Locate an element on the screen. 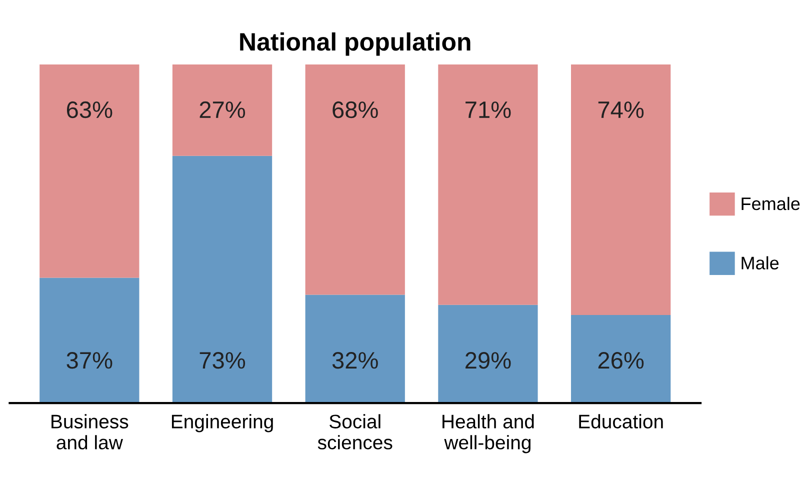 Image resolution: width=808 pixels, height=477 pixels. data-label: 26% is located at coordinates (621, 360).